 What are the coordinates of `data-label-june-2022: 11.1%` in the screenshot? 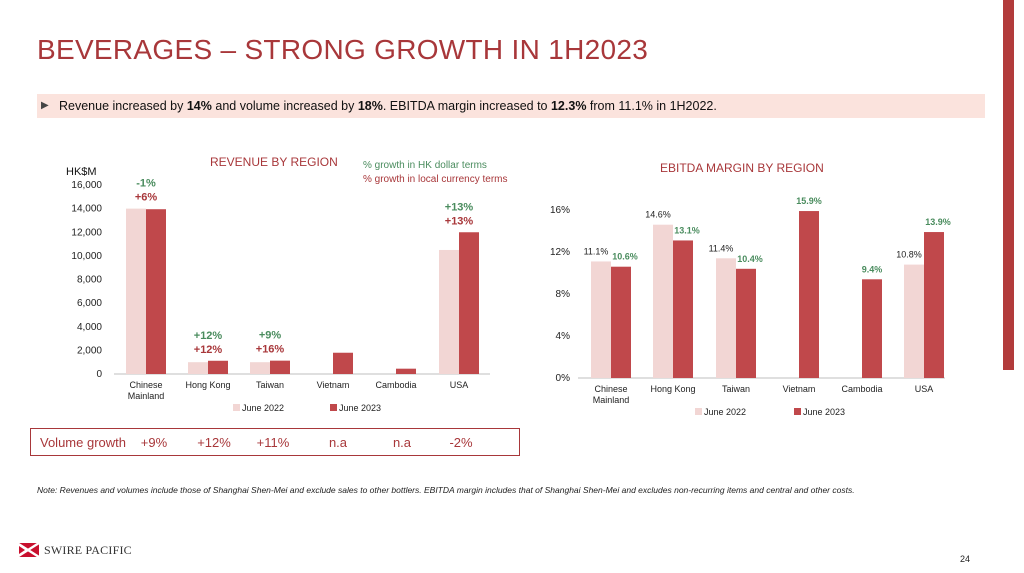 It's located at (596, 251).